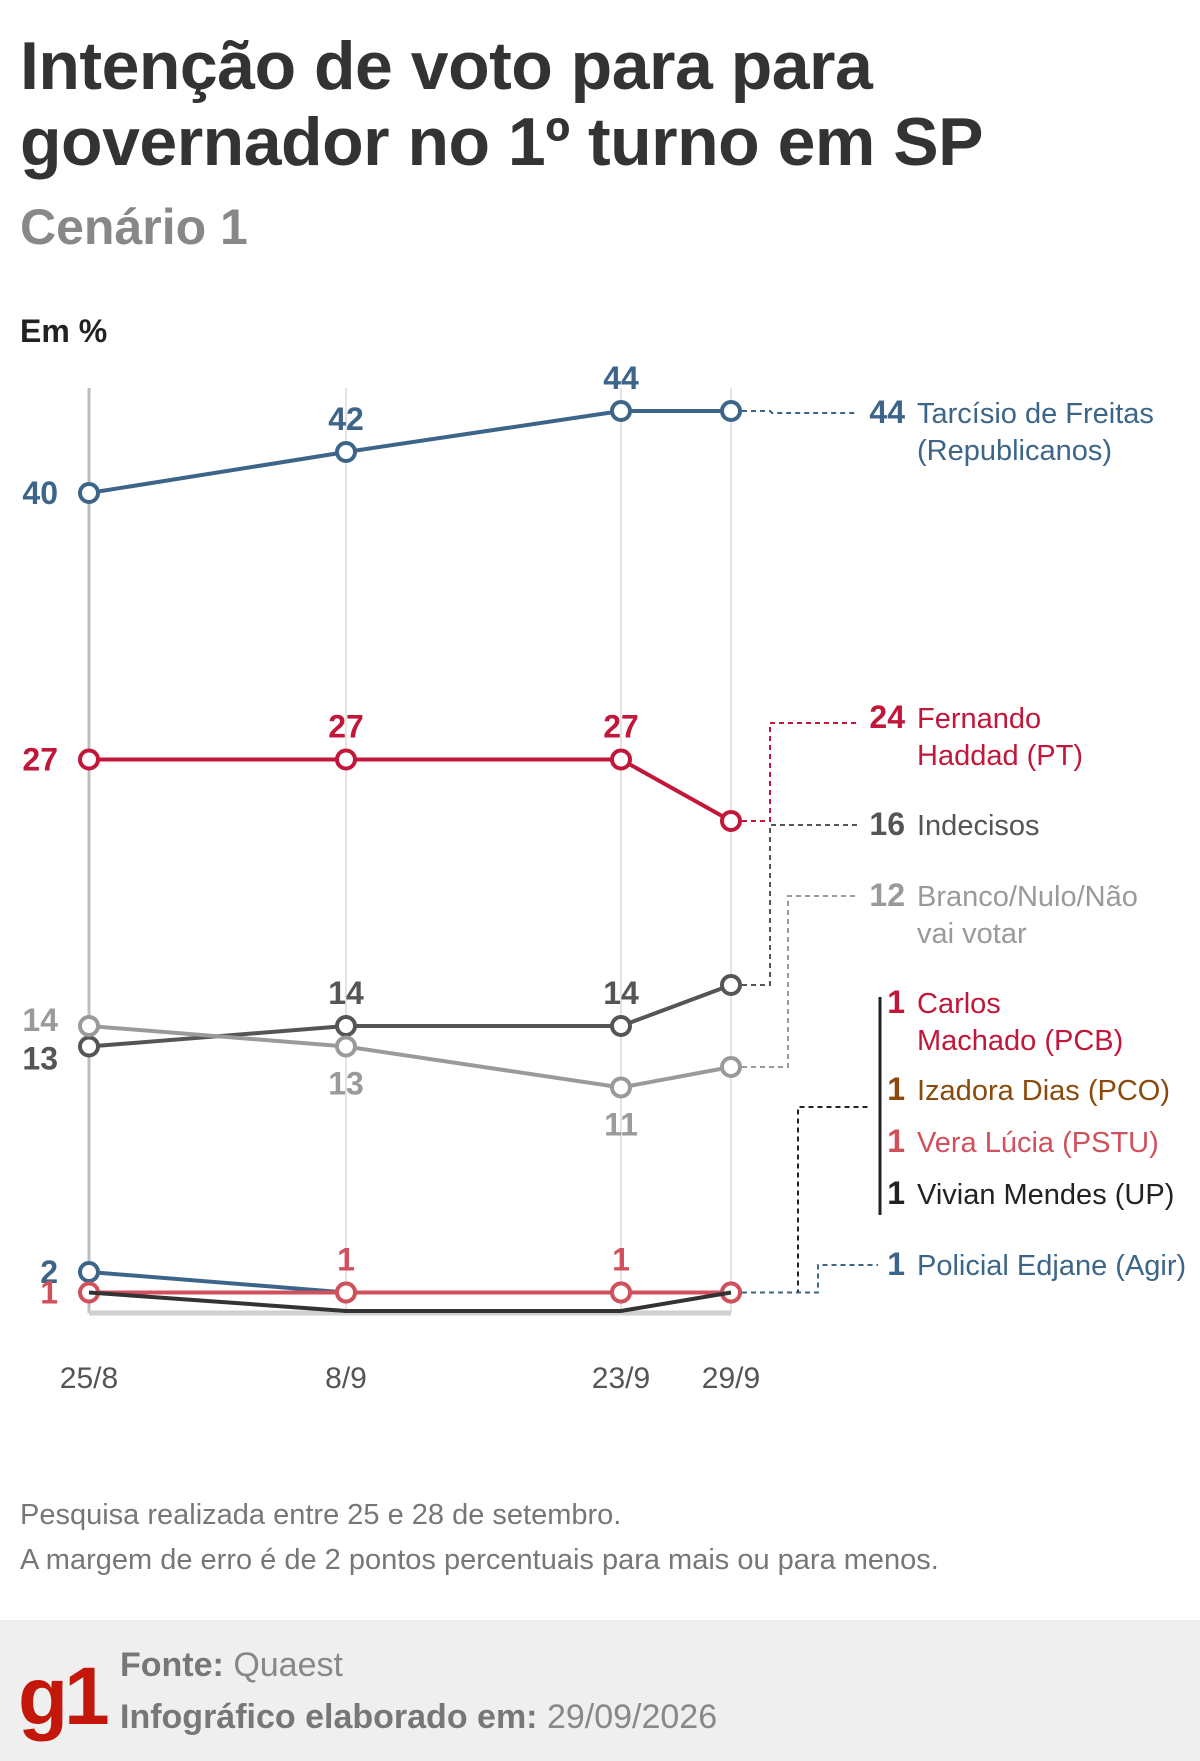  What do you see at coordinates (887, 895) in the screenshot?
I see `legend-value: 12` at bounding box center [887, 895].